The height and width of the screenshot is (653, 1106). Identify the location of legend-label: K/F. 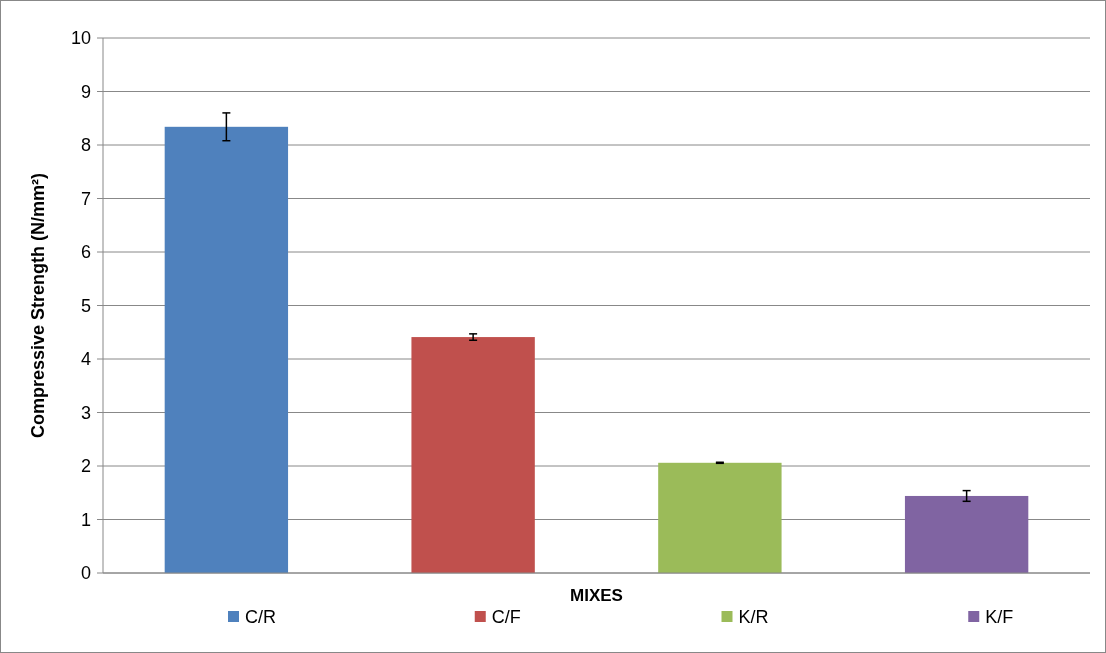
(999, 617).